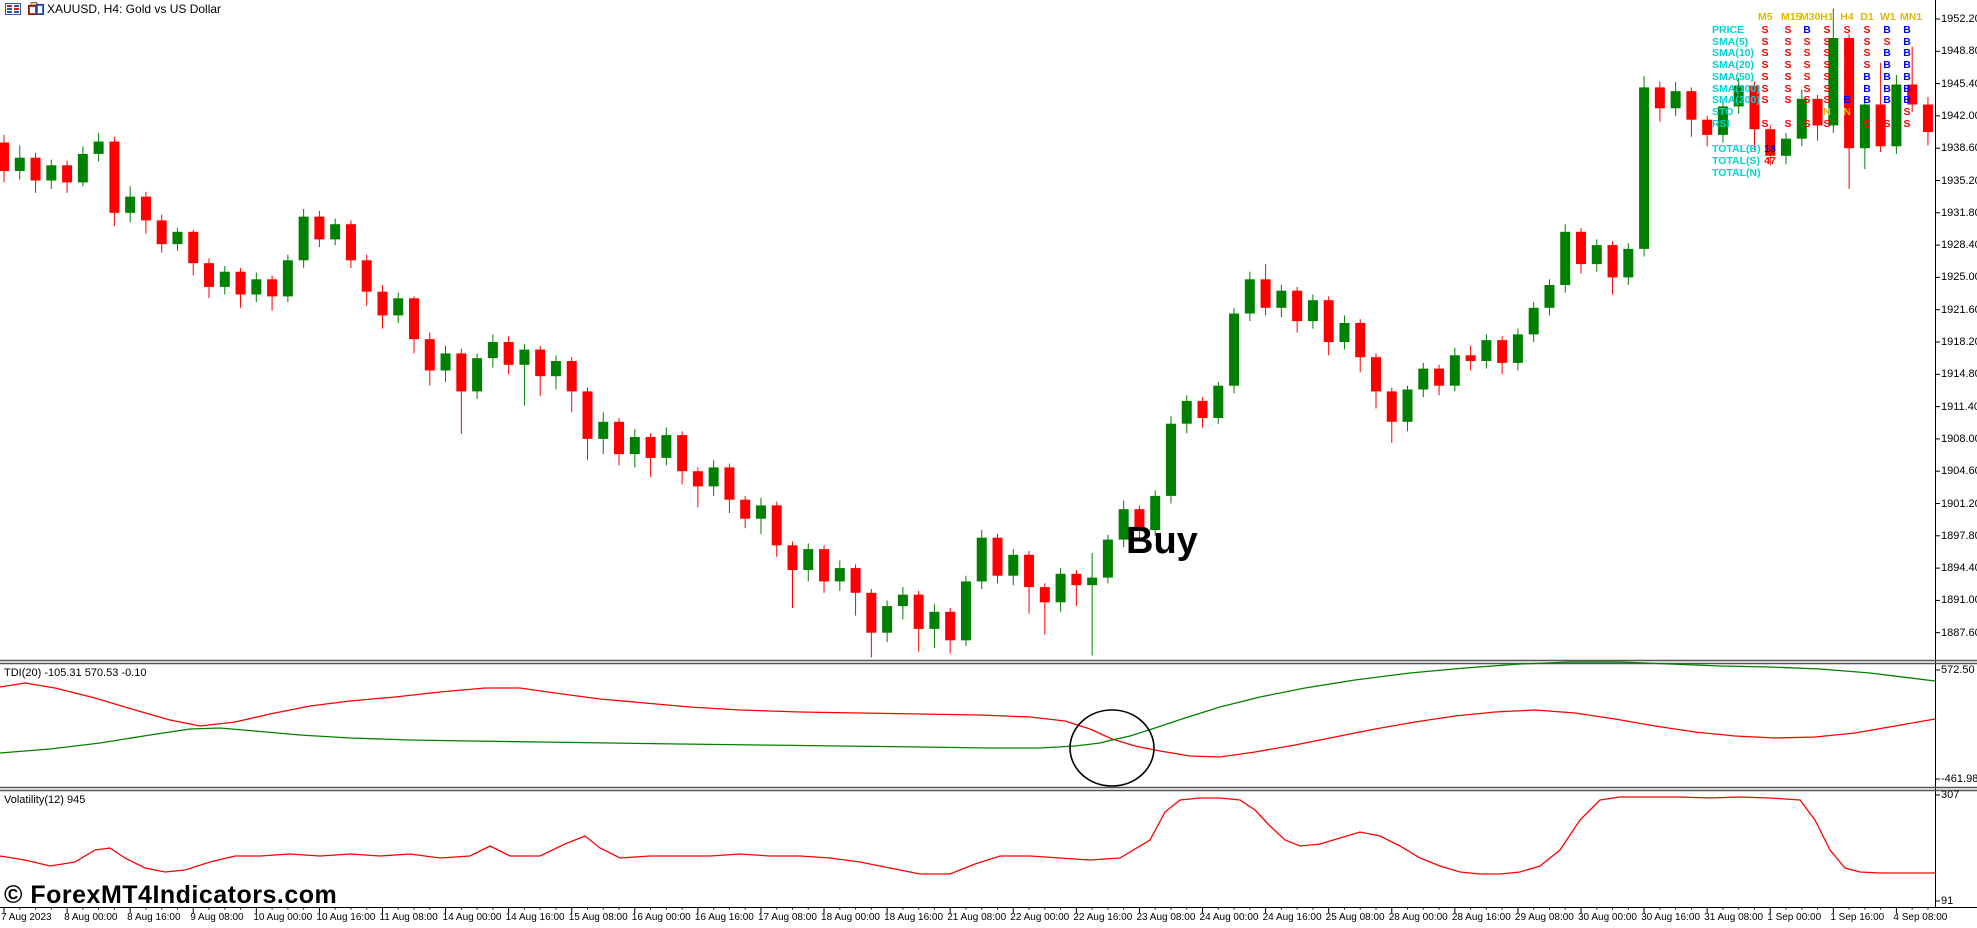  I want to click on timeframe-header: M15, so click(1791, 17).